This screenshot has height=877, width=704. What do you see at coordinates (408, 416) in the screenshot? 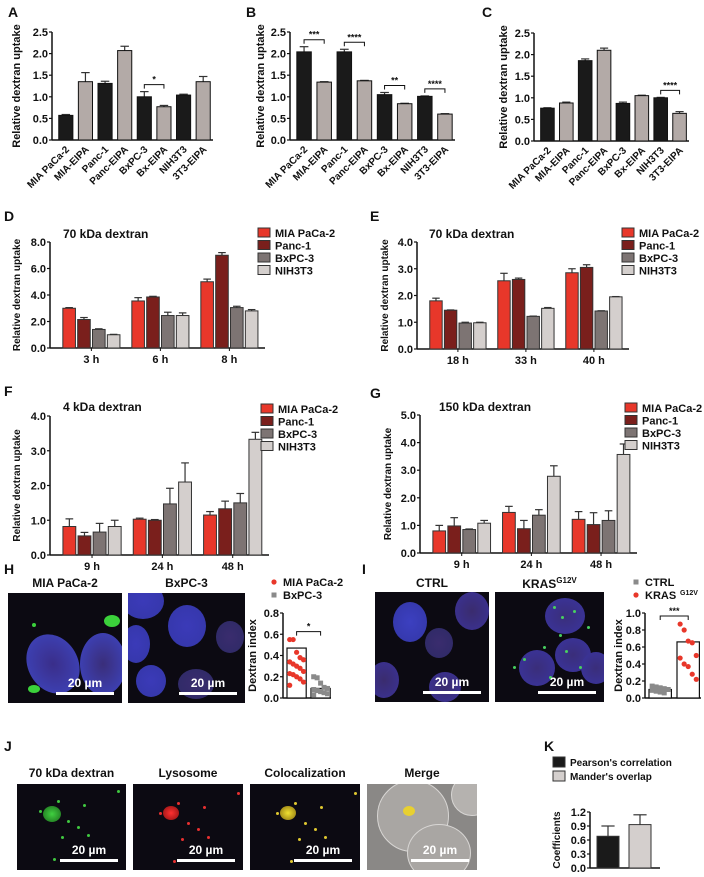
I see `y-tick-label: 5.0` at bounding box center [408, 416].